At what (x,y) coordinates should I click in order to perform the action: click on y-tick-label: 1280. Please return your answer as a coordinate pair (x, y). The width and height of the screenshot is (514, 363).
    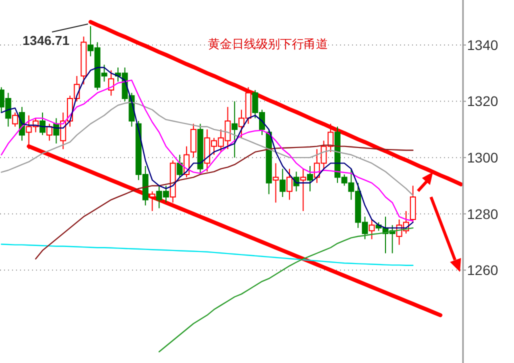
    Looking at the image, I should click on (482, 214).